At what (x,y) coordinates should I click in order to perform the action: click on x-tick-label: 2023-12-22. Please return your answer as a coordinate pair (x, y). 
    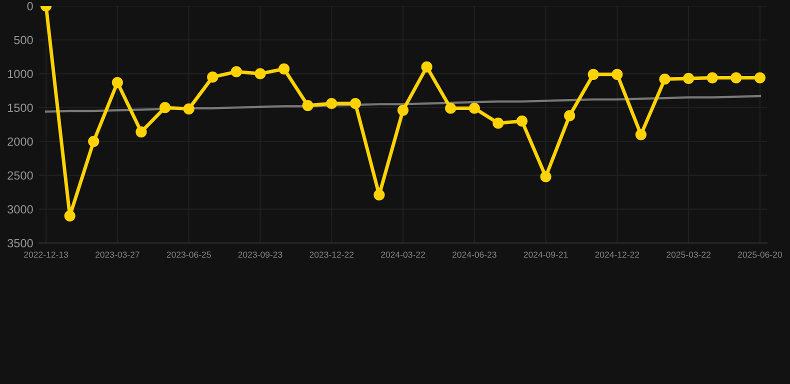
    Looking at the image, I should click on (332, 255).